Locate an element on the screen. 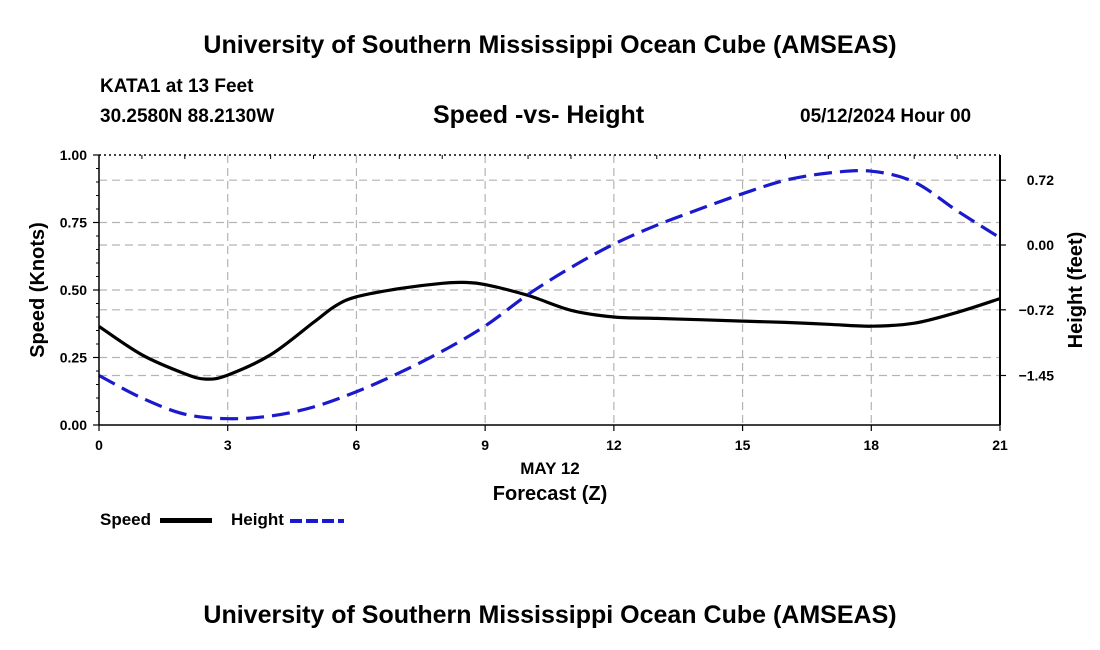 This screenshot has height=650, width=1100. y-tick-label: 0.00 is located at coordinates (73, 425).